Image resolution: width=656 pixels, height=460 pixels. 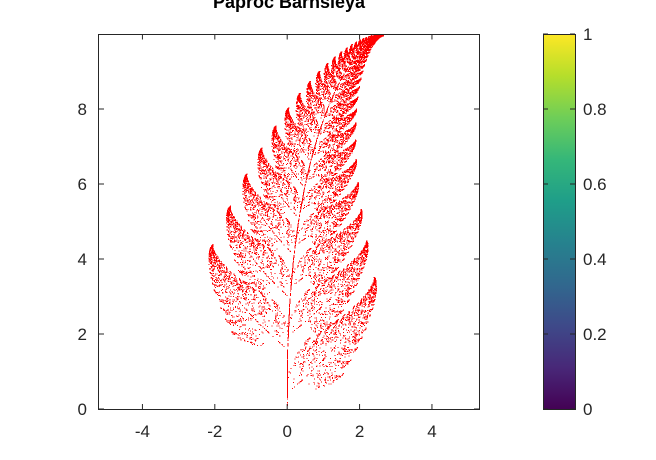 What do you see at coordinates (82, 334) in the screenshot?
I see `y-tick-label: 2` at bounding box center [82, 334].